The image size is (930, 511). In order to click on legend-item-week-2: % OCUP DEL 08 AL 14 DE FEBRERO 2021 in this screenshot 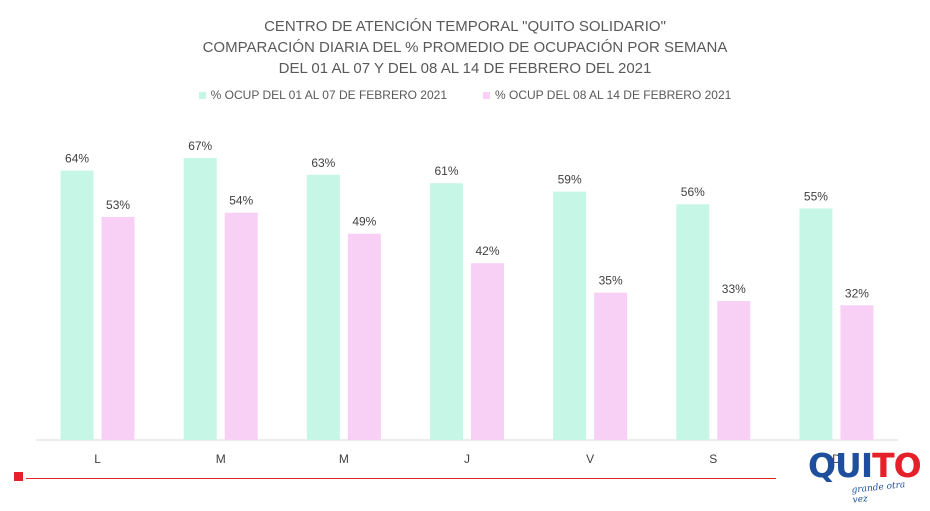, I will do `click(607, 95)`.